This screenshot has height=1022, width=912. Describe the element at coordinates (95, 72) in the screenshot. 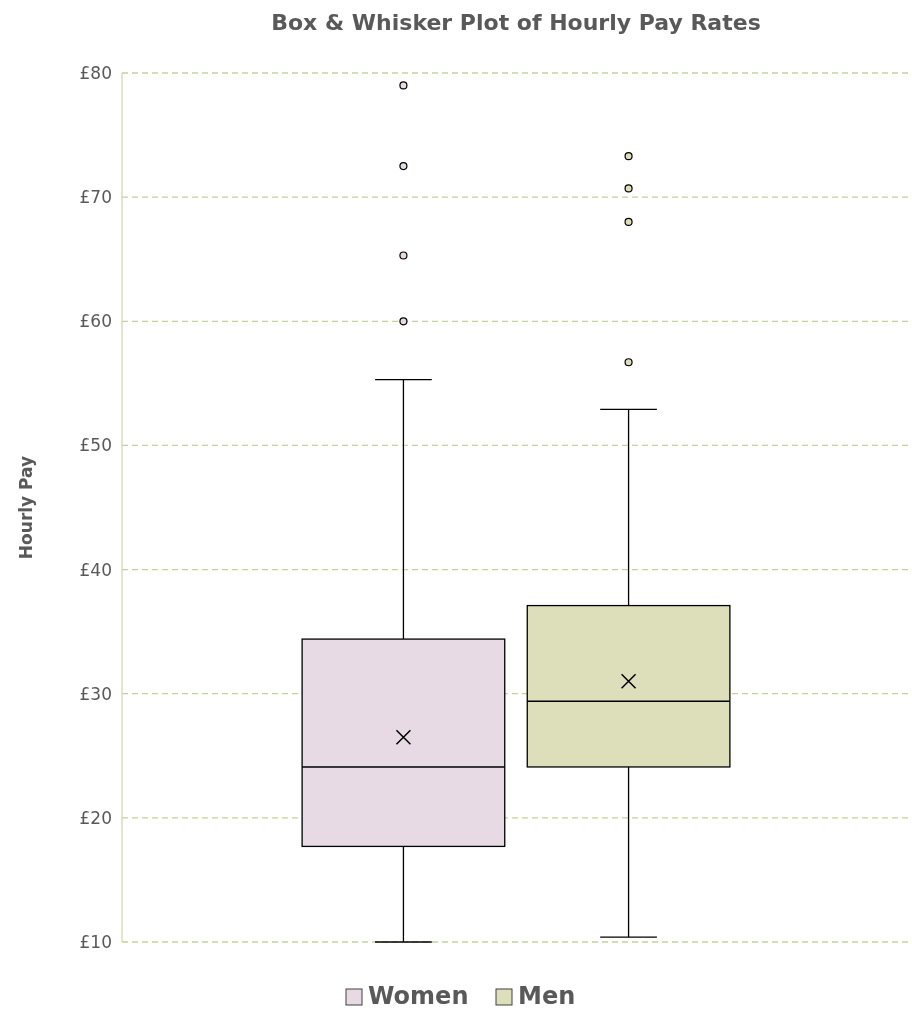

I see `y-tick-label: £80` at that location.